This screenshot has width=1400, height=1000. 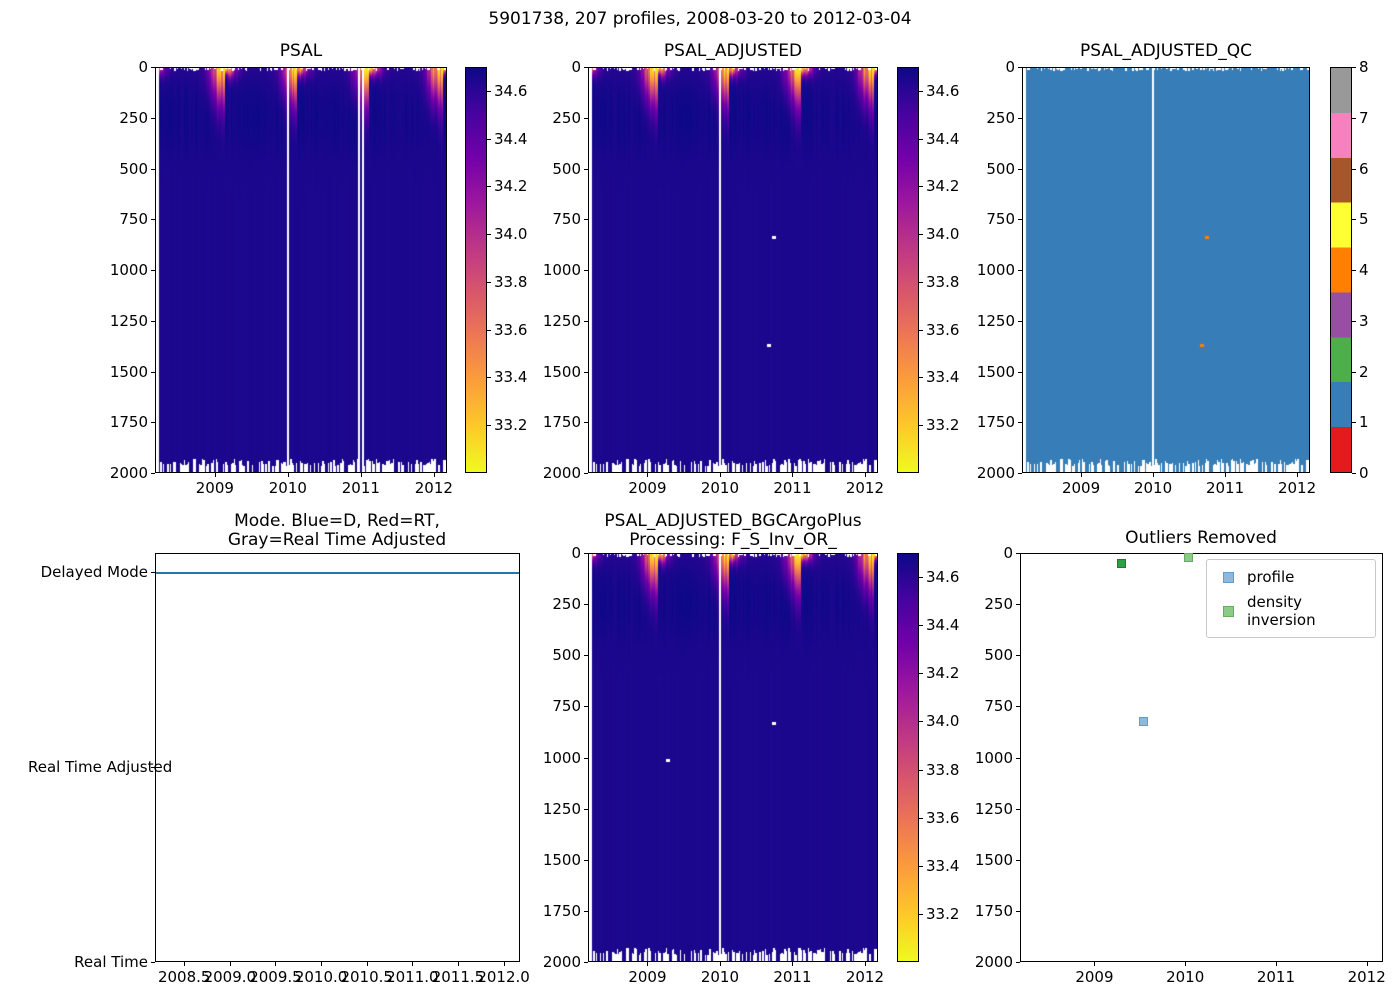 What do you see at coordinates (943, 721) in the screenshot?
I see `colorbar-tick-label: 34.0` at bounding box center [943, 721].